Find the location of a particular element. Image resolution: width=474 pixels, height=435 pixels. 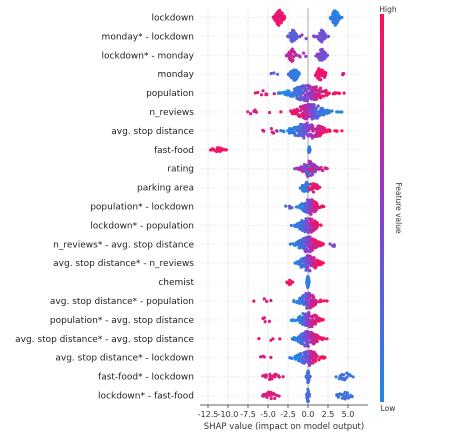

feature-label: fast-food is located at coordinates (174, 151).